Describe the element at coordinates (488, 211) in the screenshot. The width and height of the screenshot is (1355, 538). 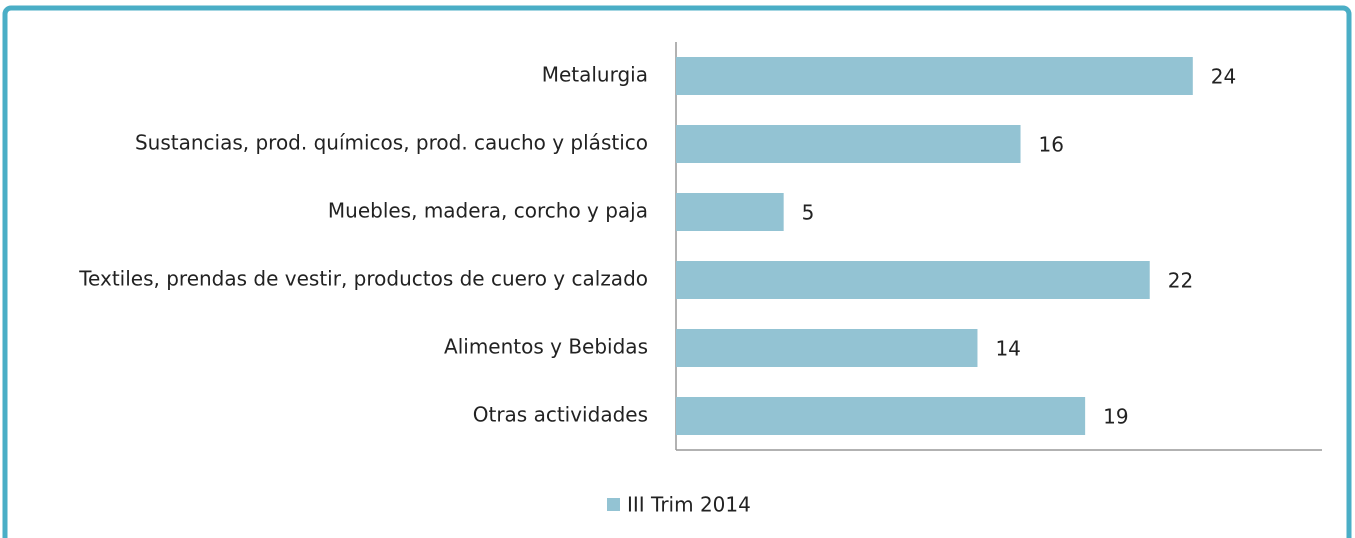
I see `y-tick-label: Muebles, madera, corcho y paja` at that location.